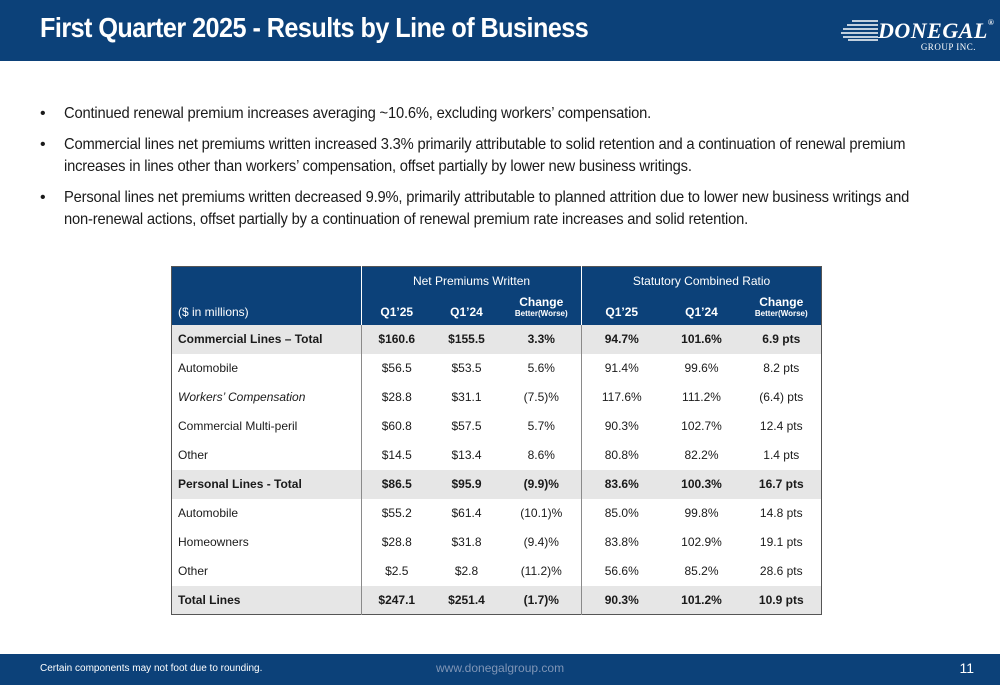 The height and width of the screenshot is (685, 1000). I want to click on cell-npw-q125: $55.2, so click(396, 513).